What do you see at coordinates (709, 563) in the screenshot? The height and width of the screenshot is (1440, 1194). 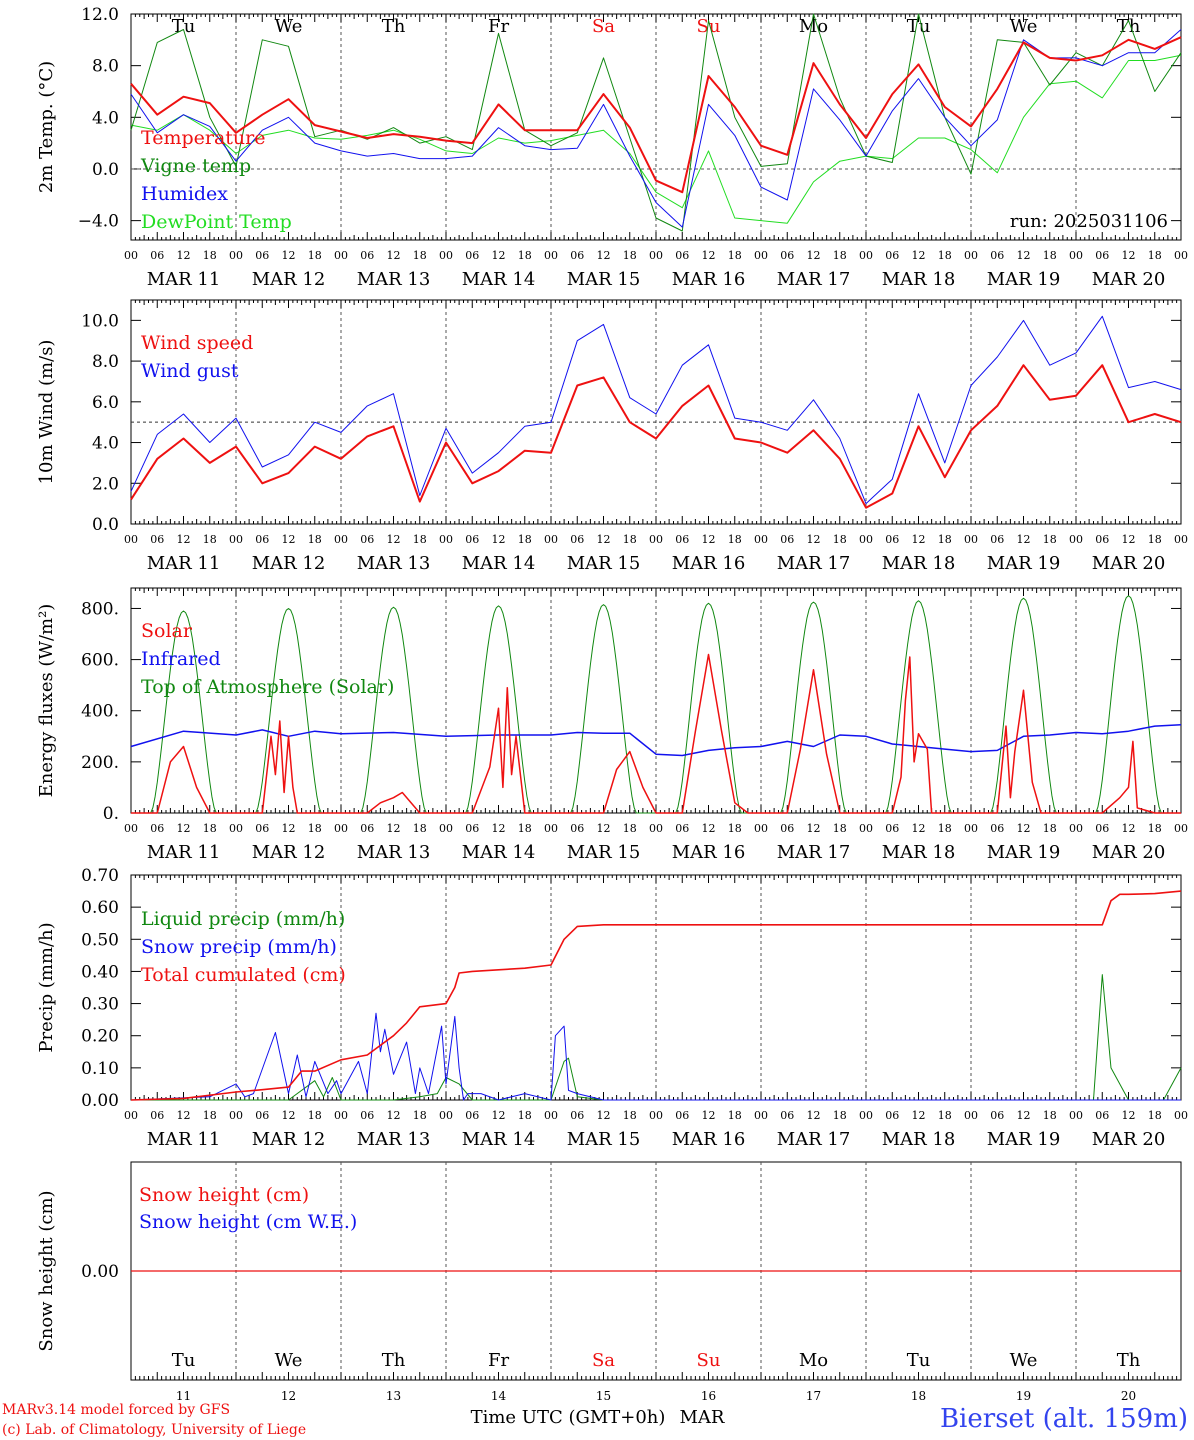 I see `date-label: MAR 16` at bounding box center [709, 563].